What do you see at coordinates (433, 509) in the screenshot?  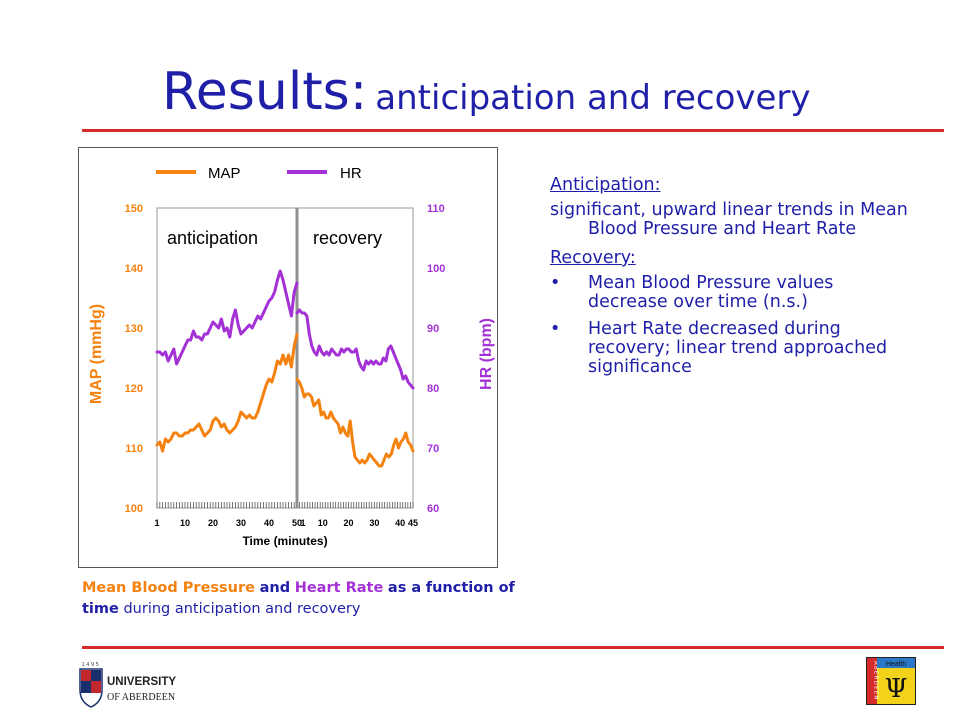 I see `y-tick-label-right: 60` at bounding box center [433, 509].